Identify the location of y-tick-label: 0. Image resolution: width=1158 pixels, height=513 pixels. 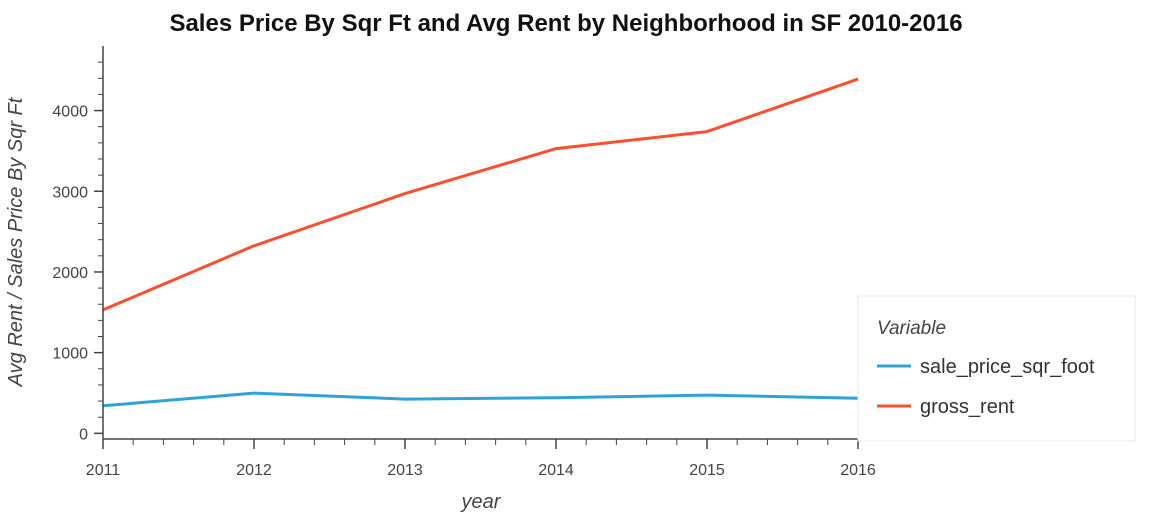
(83, 434).